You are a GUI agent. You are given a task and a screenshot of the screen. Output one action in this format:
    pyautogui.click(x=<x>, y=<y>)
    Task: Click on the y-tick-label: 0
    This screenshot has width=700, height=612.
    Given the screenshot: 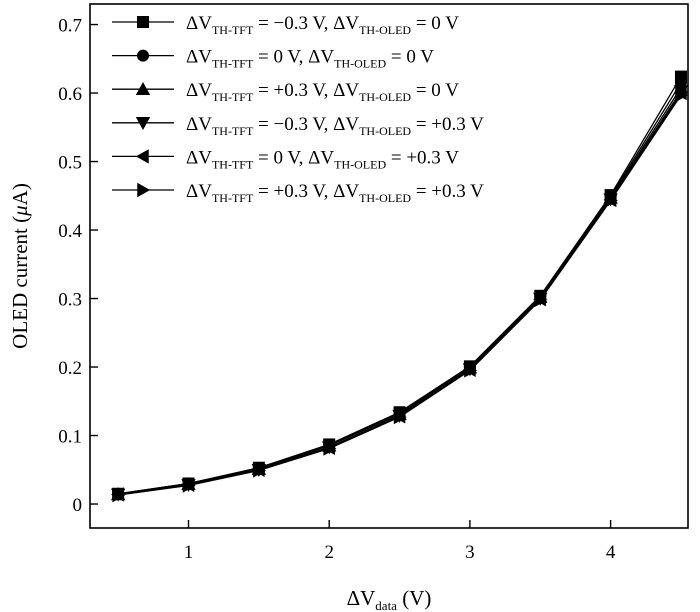 What is the action you would take?
    pyautogui.click(x=78, y=505)
    